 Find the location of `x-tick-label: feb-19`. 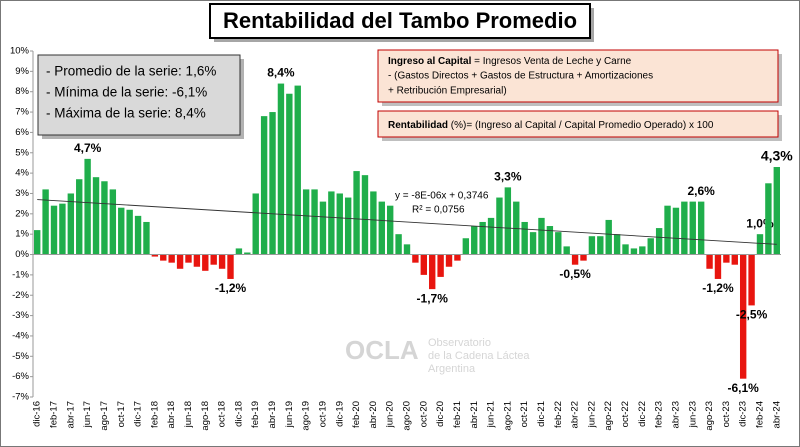

x-tick-label: feb-19 is located at coordinates (255, 414).